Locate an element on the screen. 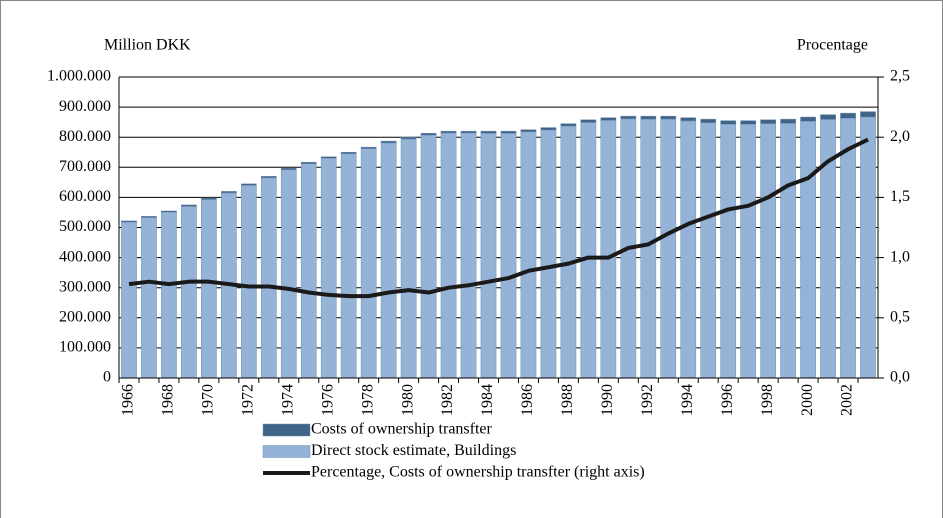  y2-tick-label: 1,5 is located at coordinates (900, 196).